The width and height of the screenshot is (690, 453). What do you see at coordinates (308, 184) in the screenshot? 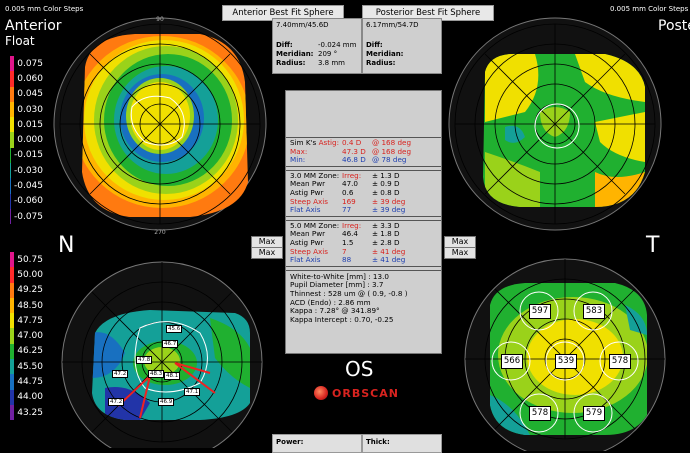
I see `zone3-mean-label: Mean Pwr` at bounding box center [308, 184].